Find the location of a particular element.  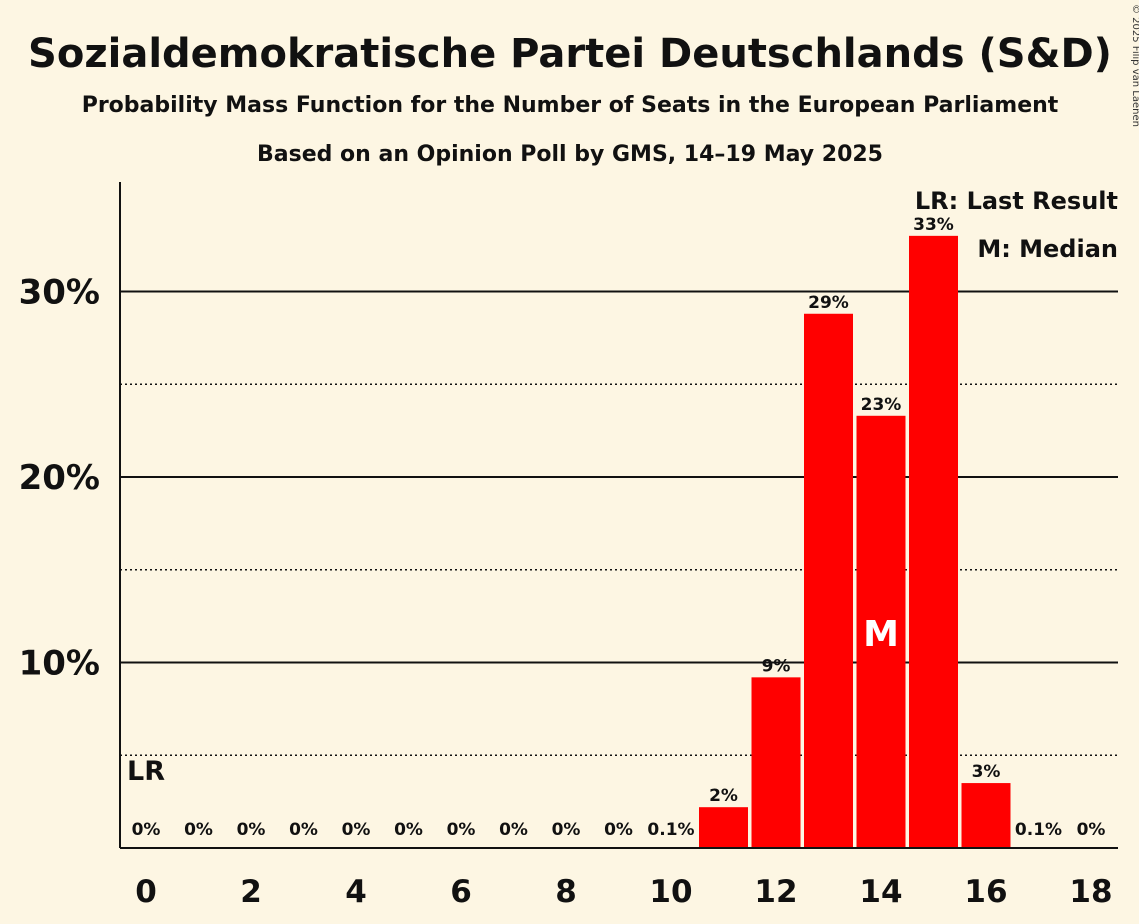

data-label-3: 0% is located at coordinates (303, 830).